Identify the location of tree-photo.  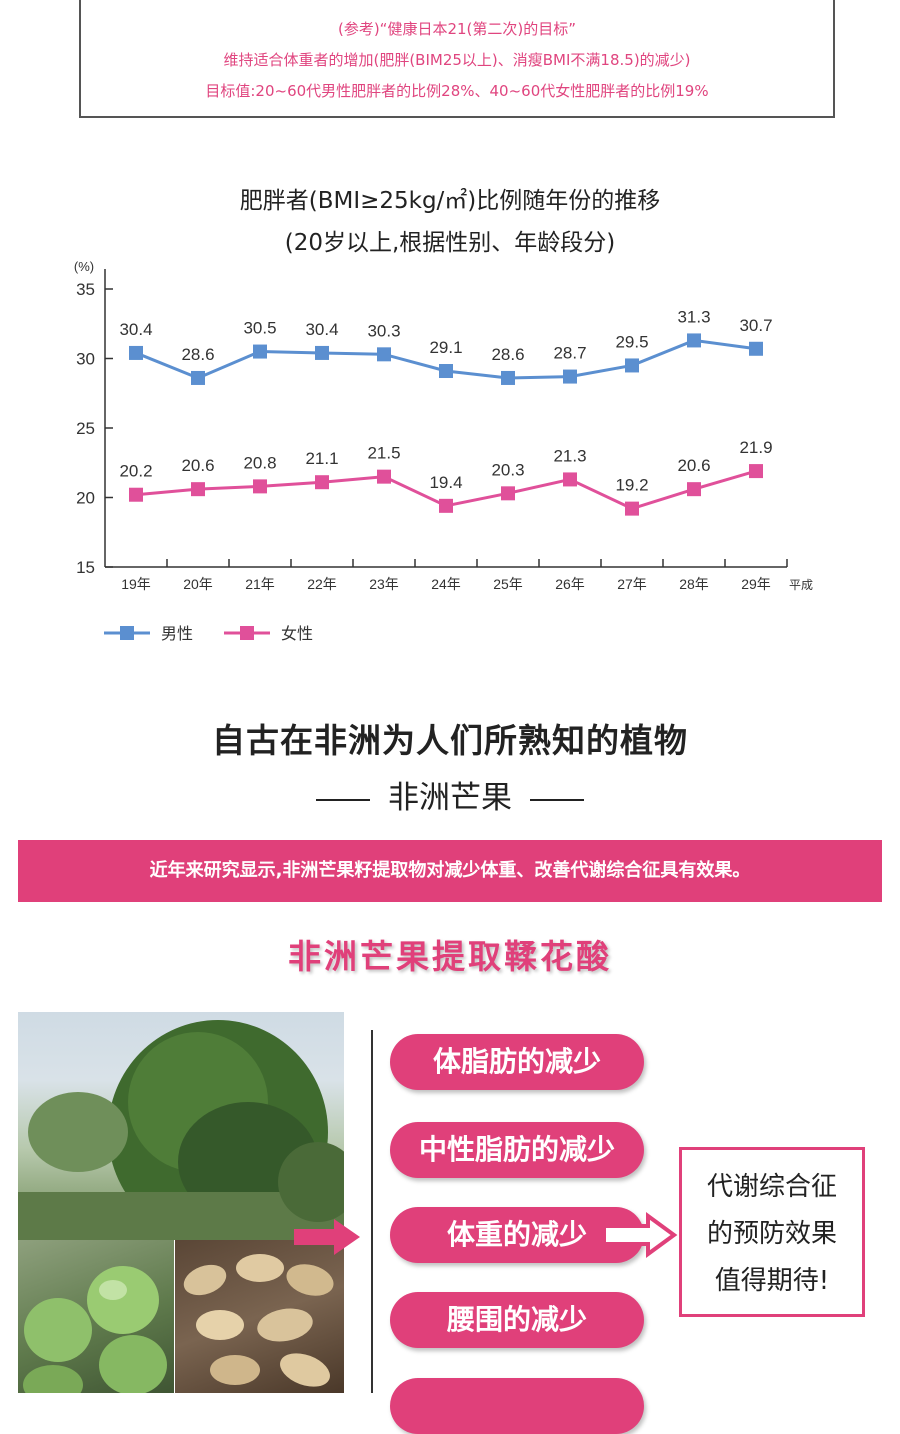
(181, 1126).